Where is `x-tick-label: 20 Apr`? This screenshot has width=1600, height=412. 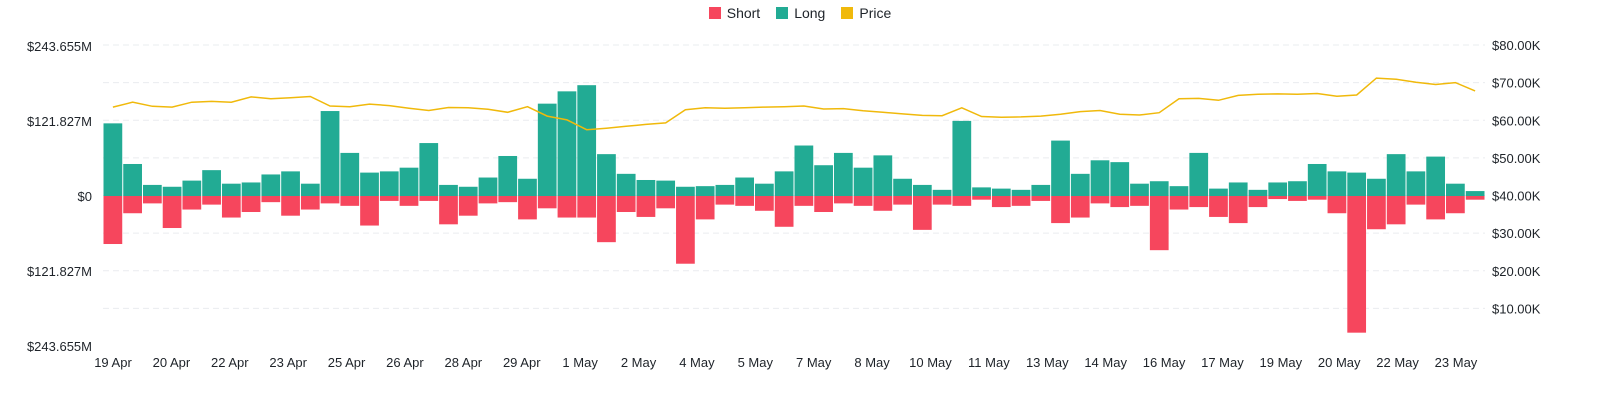
x-tick-label: 20 Apr is located at coordinates (172, 362).